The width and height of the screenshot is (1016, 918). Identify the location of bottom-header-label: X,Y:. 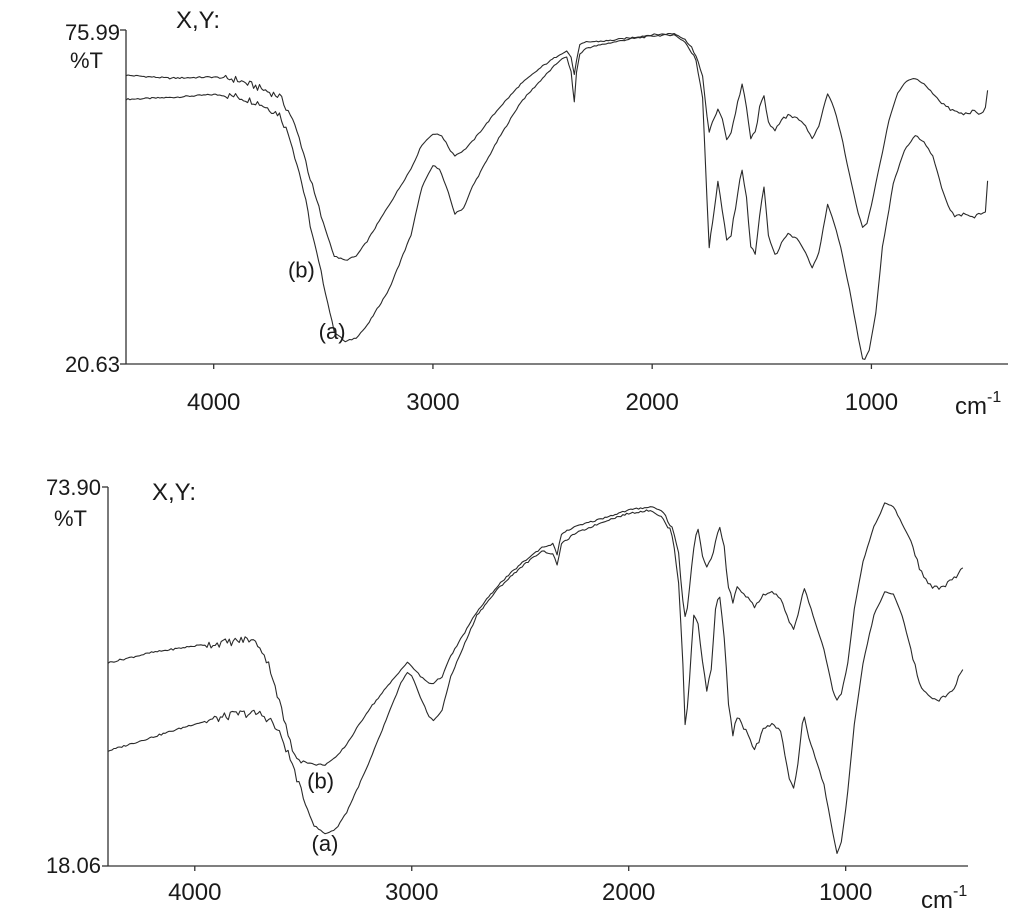
(174, 492).